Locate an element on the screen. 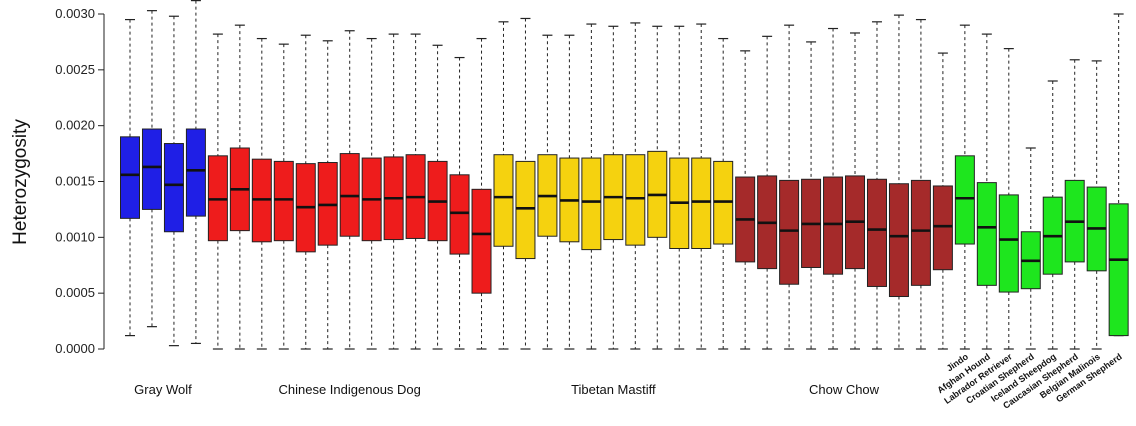 The image size is (1136, 426). group-label: Chow Chow is located at coordinates (844, 389).